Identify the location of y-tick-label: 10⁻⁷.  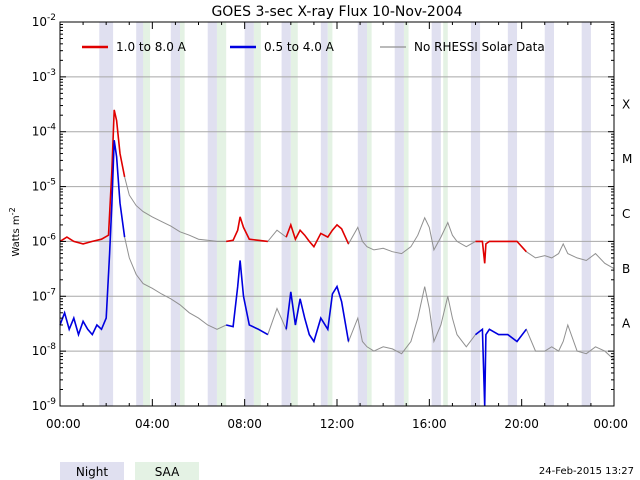
(44, 295).